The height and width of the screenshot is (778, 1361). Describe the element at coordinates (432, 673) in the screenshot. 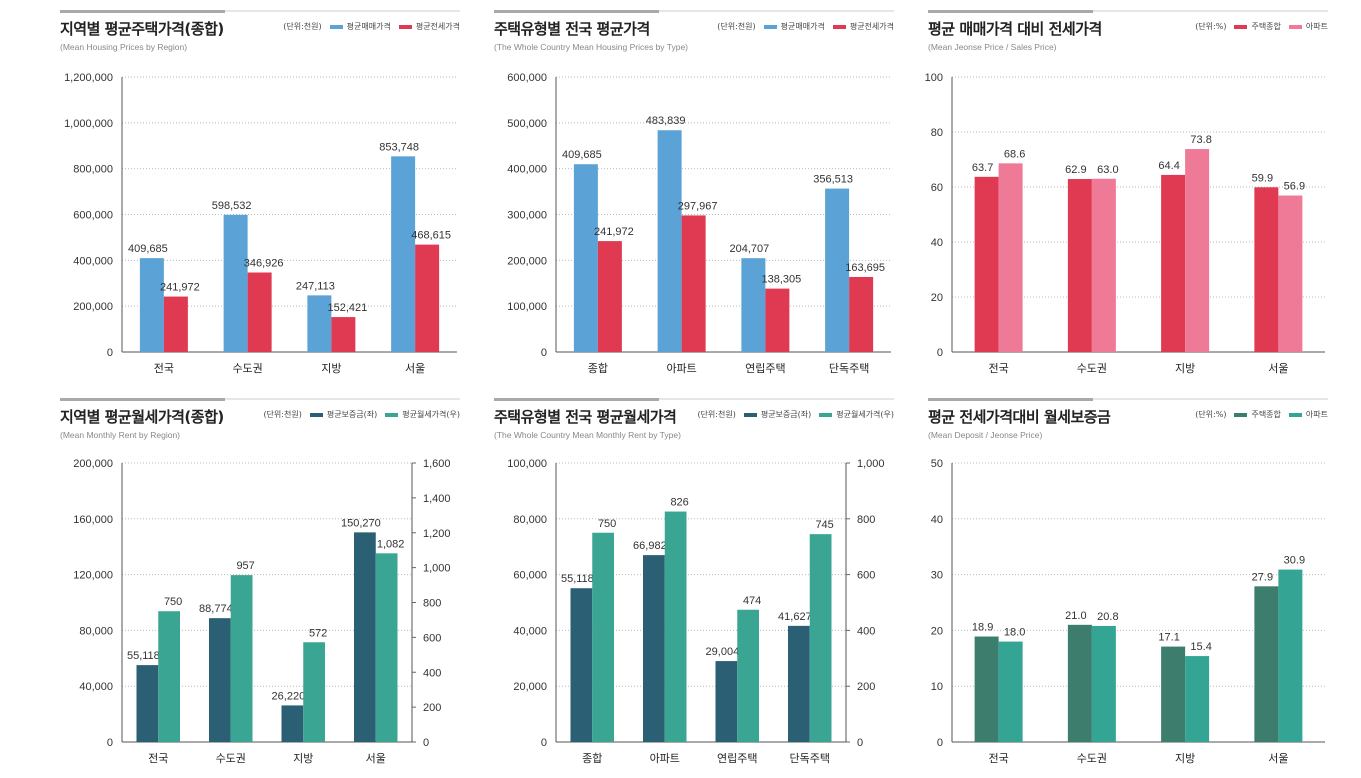

I see `y2-tick-label: 400` at that location.